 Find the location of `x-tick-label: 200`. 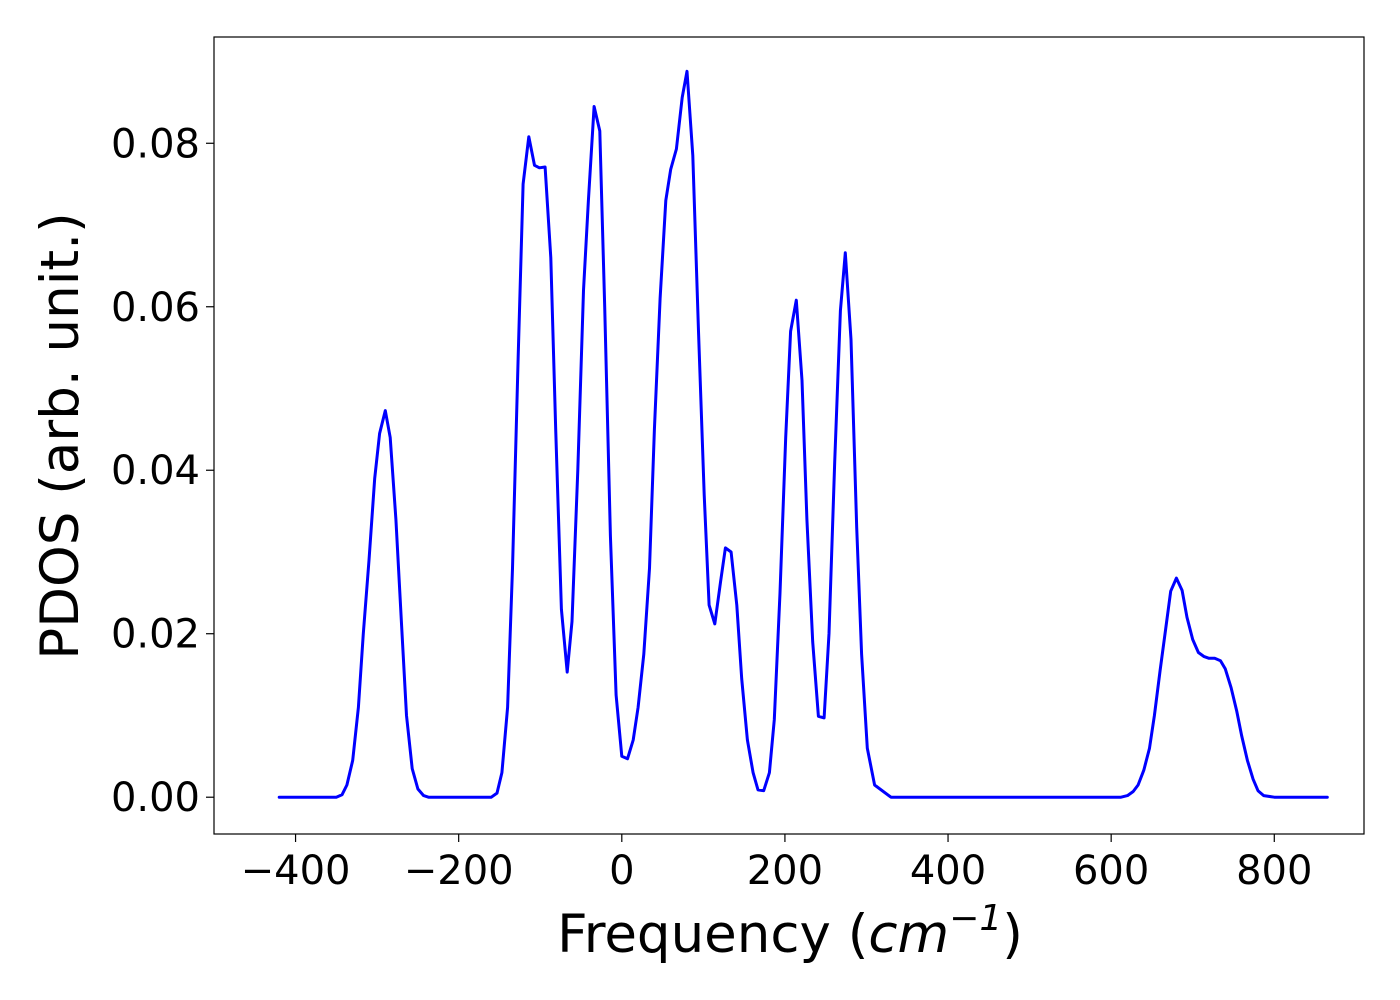

x-tick-label: 200 is located at coordinates (785, 871).